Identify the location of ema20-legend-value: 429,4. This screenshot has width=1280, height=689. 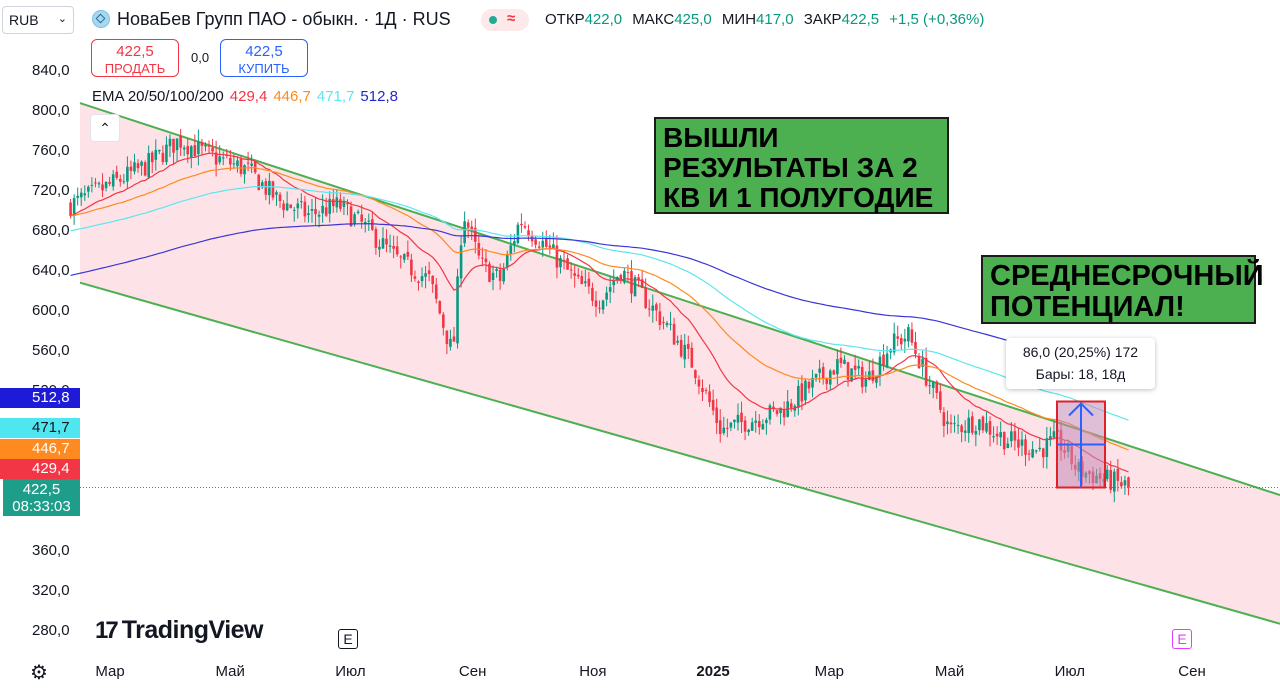
(248, 96).